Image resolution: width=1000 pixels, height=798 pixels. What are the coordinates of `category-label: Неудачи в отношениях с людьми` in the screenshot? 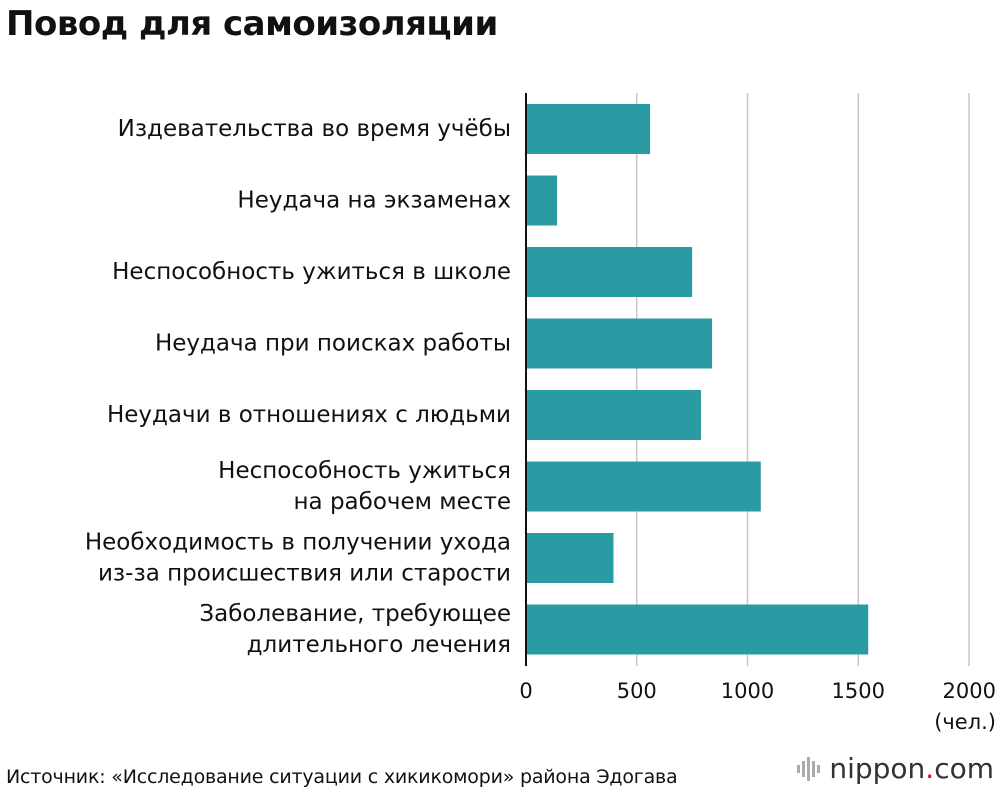 It's located at (309, 415).